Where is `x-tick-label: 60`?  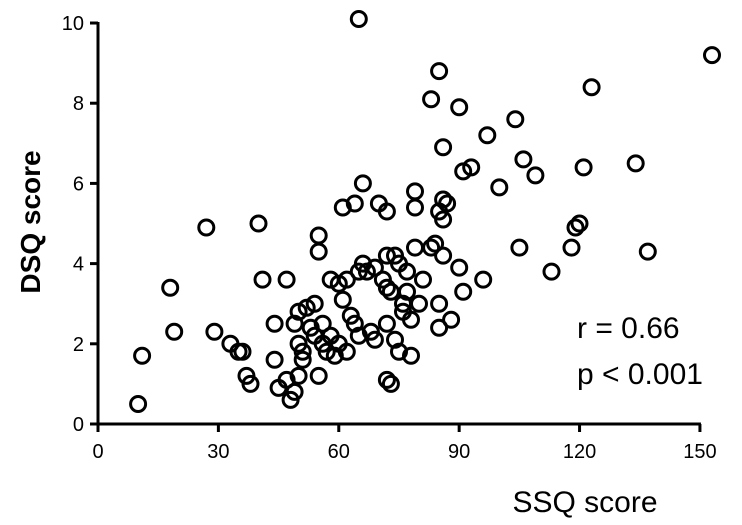 x-tick-label: 60 is located at coordinates (339, 452).